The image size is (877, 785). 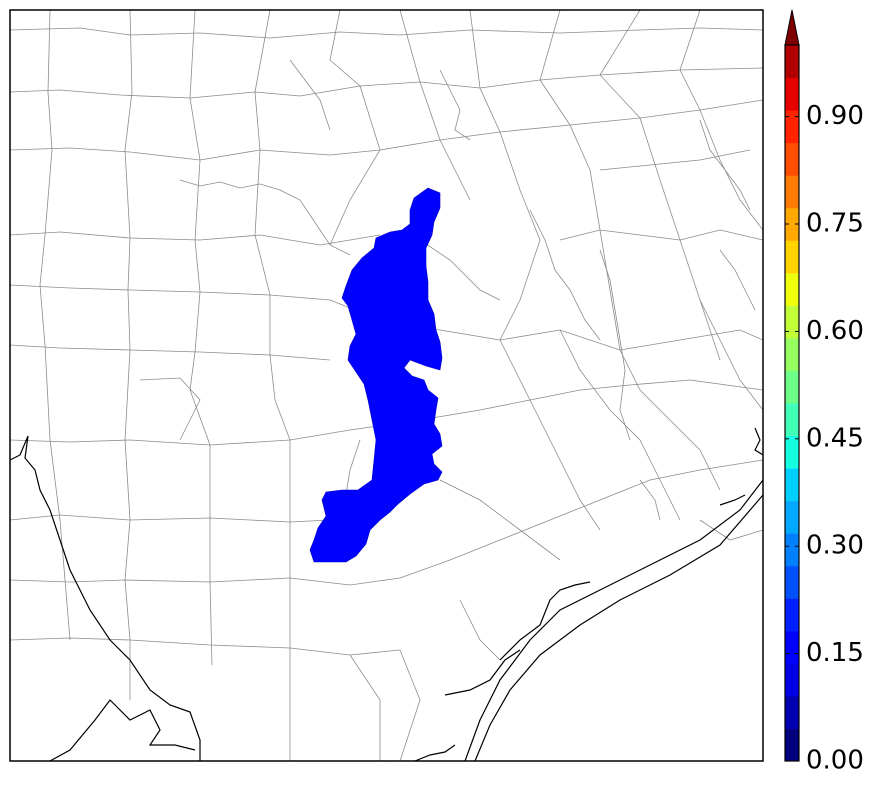 I want to click on colorbar-tick-label: 0.30, so click(x=835, y=546).